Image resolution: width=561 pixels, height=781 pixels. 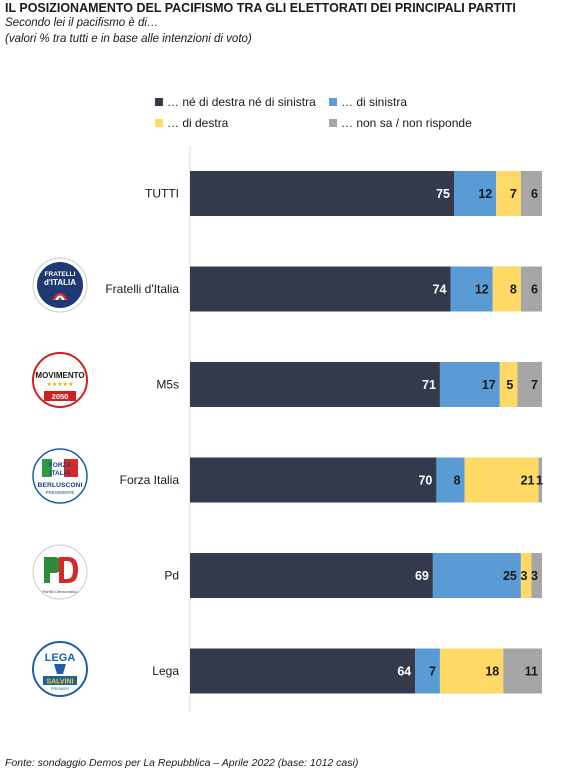 I want to click on category-label-m5s: M5s, so click(x=167, y=385).